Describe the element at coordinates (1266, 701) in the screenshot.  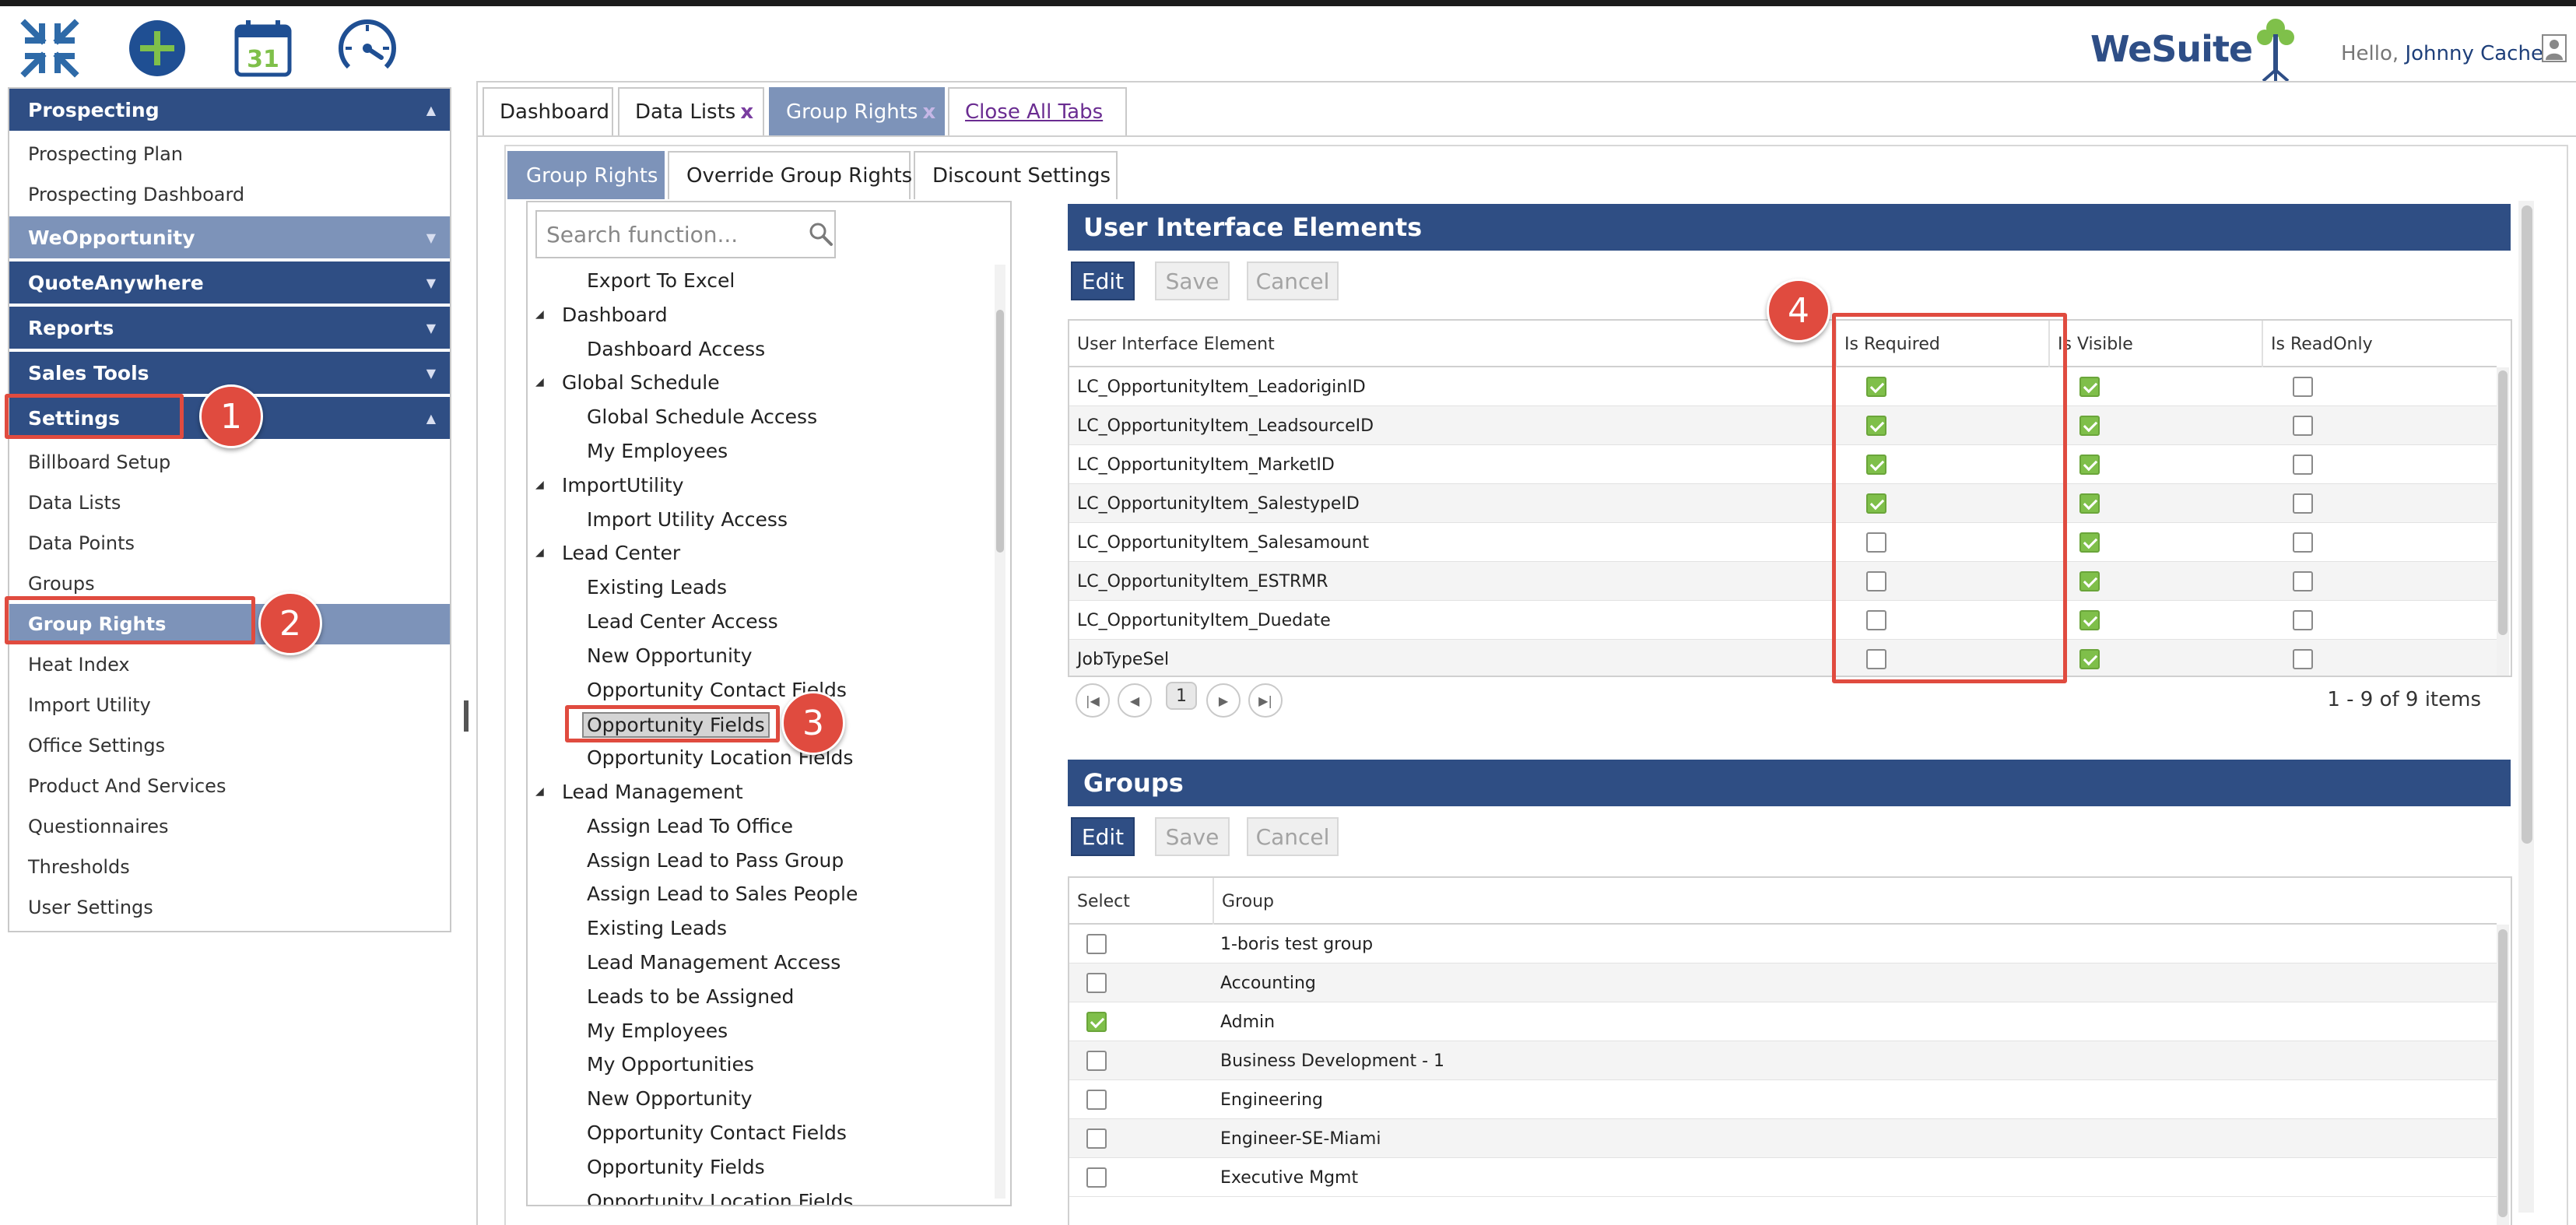
I see `last-page-button: ▶|` at that location.